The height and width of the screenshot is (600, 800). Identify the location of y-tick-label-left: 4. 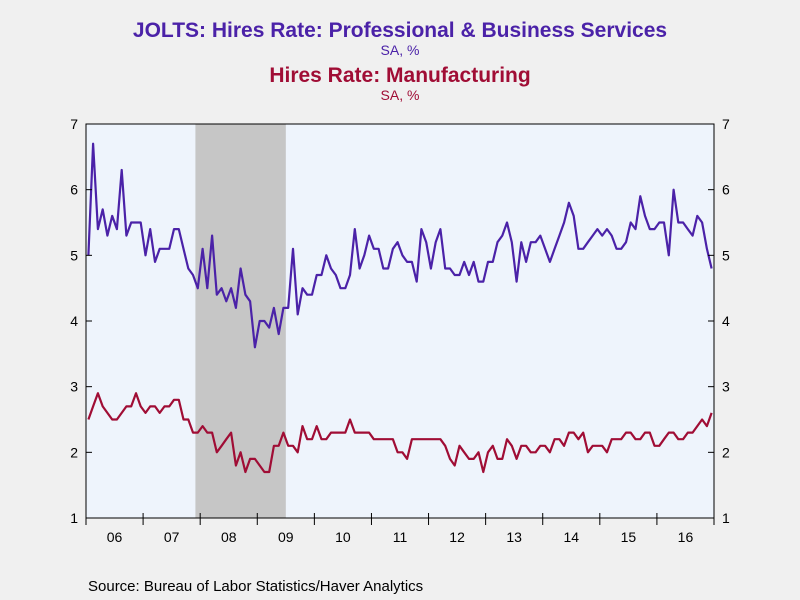
(74, 321).